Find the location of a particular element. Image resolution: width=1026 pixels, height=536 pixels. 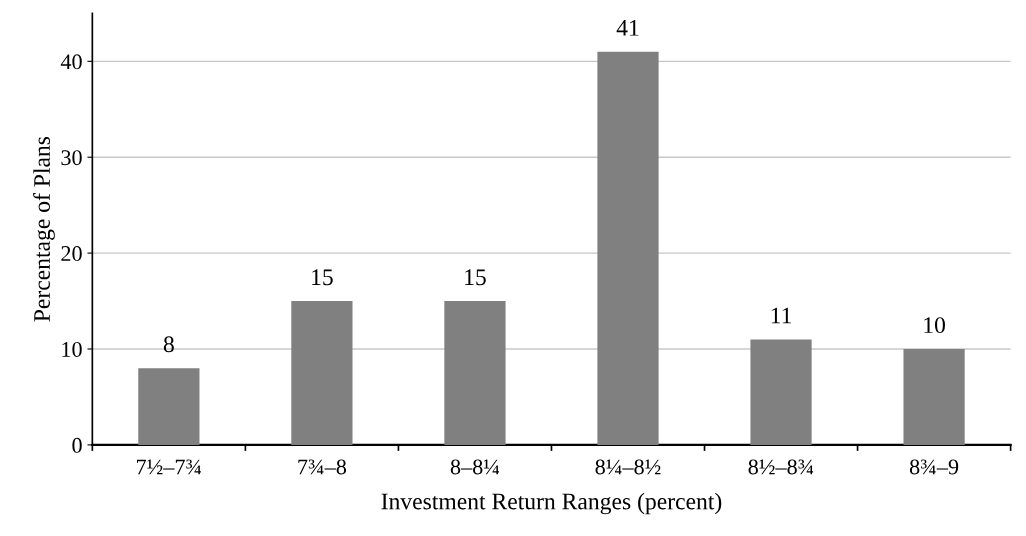

y-tick-label: 10 is located at coordinates (72, 349).